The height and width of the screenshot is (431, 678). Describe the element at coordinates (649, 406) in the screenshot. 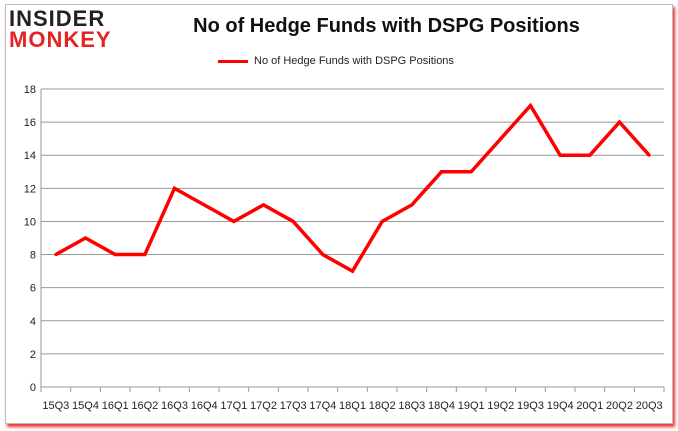

I see `x-tick-label: 20Q3` at that location.